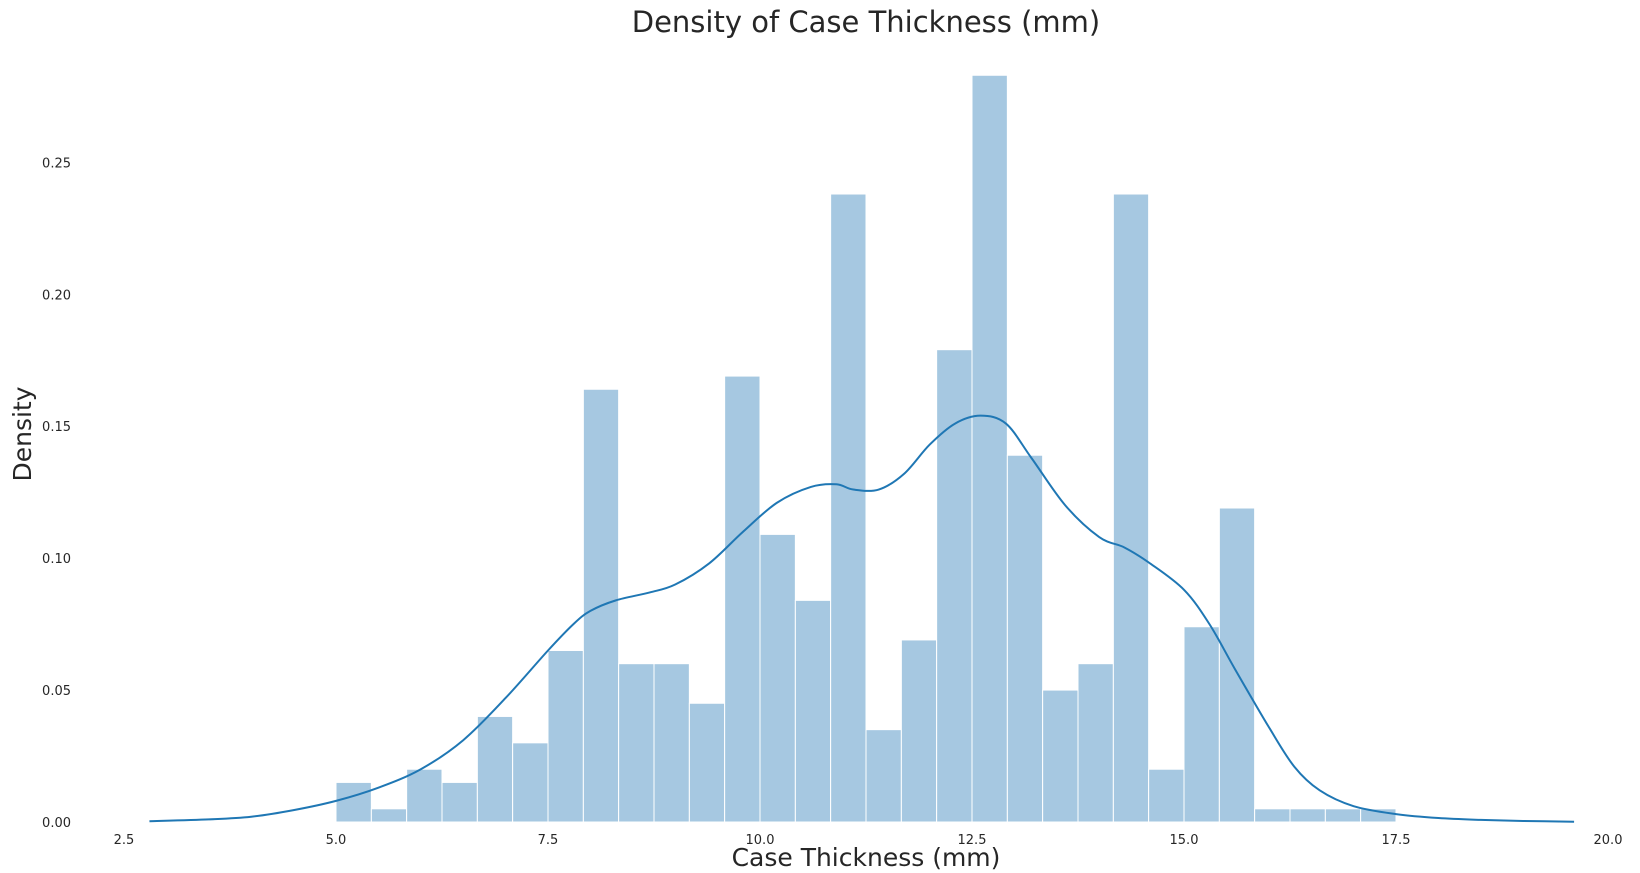  I want to click on y-tick-label: 0.10, so click(56, 559).